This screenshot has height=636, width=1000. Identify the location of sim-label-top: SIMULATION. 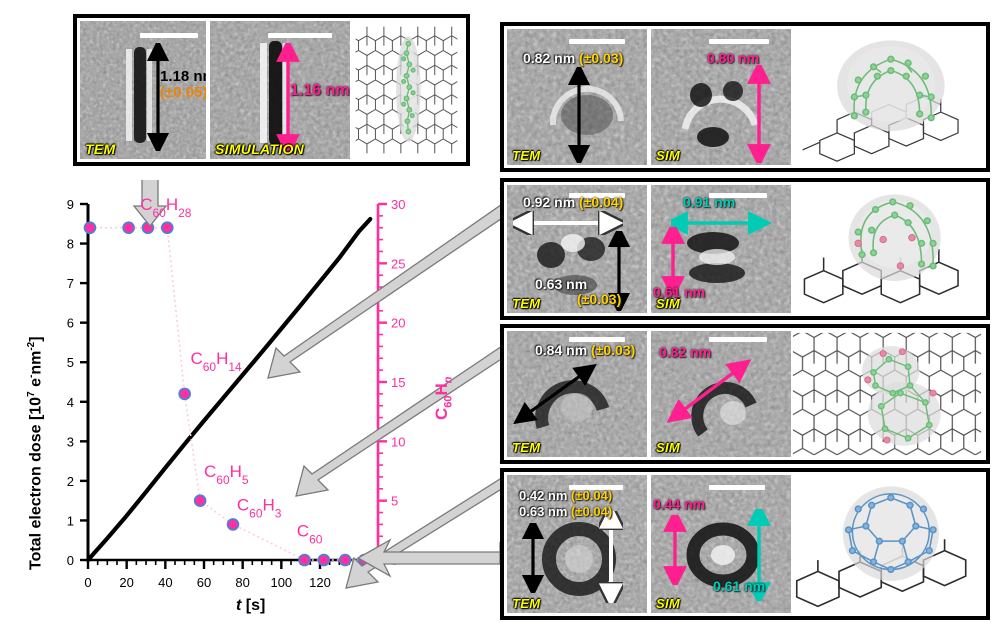
(260, 149).